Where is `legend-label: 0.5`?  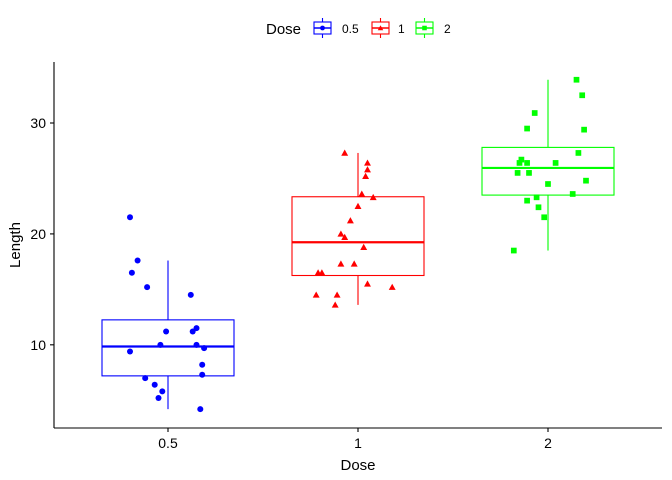 legend-label: 0.5 is located at coordinates (350, 29).